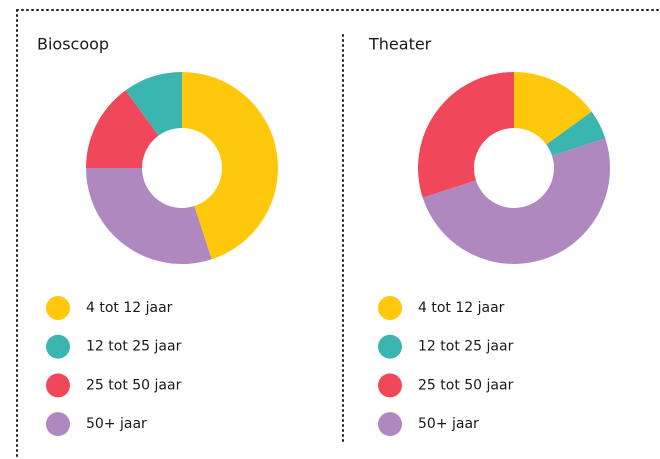  Describe the element at coordinates (400, 44) in the screenshot. I see `chart-title: Theater` at that location.